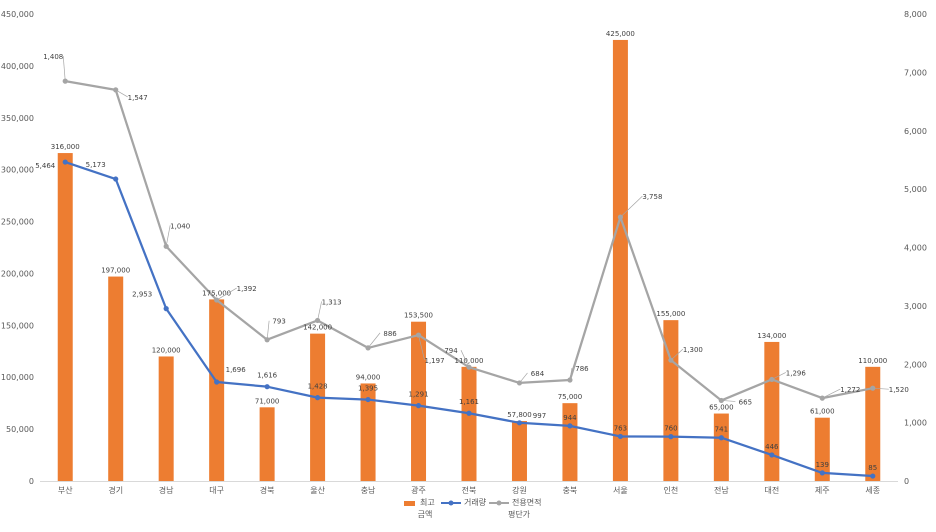 The width and height of the screenshot is (936, 532). What do you see at coordinates (570, 490) in the screenshot?
I see `x-category-label: 충북` at bounding box center [570, 490].